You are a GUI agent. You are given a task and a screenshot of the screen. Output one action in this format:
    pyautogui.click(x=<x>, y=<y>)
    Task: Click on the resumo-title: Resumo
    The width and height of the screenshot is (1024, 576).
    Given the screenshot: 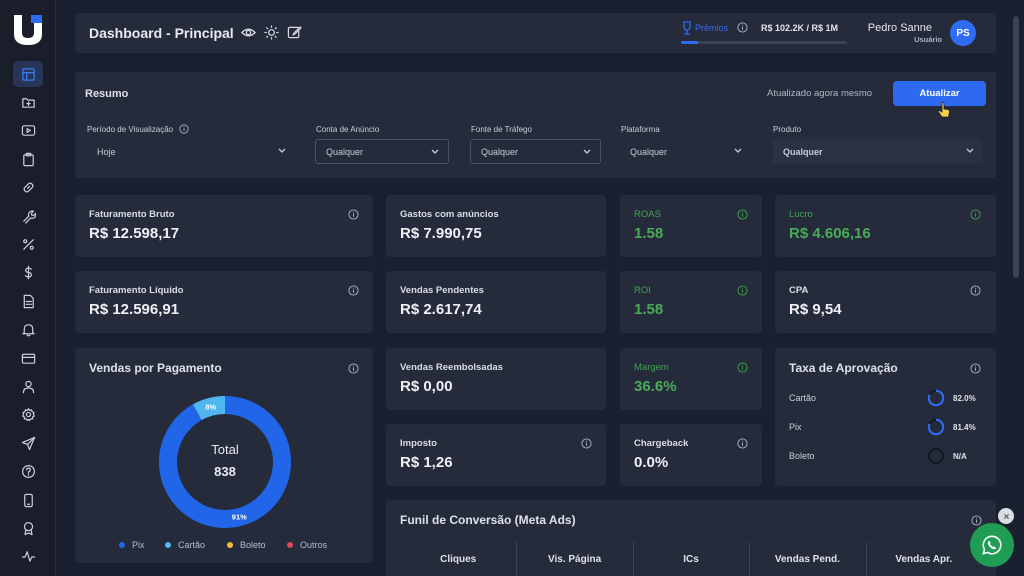 What is the action you would take?
    pyautogui.click(x=107, y=94)
    